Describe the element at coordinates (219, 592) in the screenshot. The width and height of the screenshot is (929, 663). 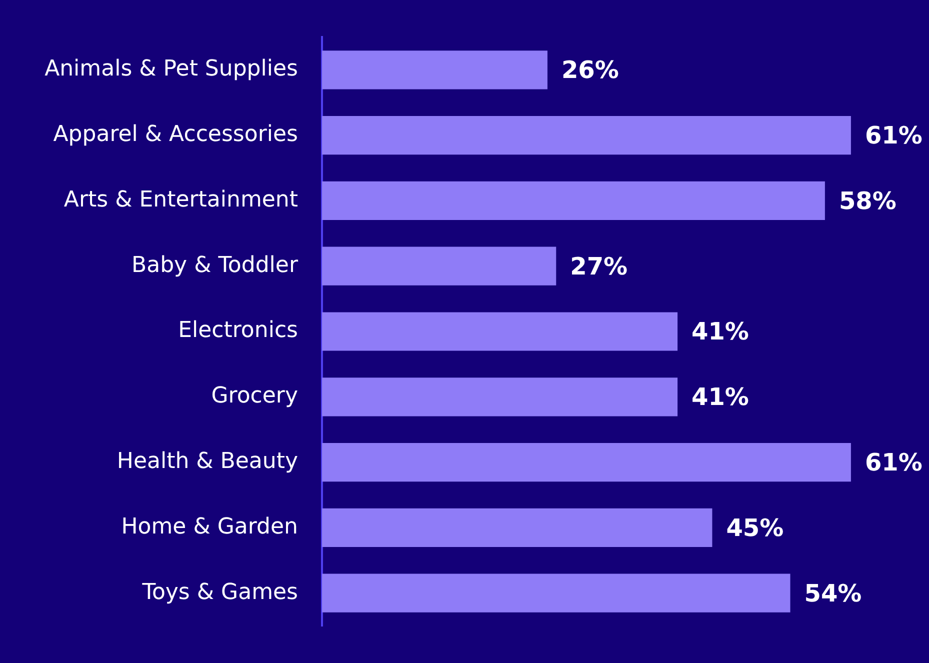
I see `y-tick-label: Toys & Games` at that location.